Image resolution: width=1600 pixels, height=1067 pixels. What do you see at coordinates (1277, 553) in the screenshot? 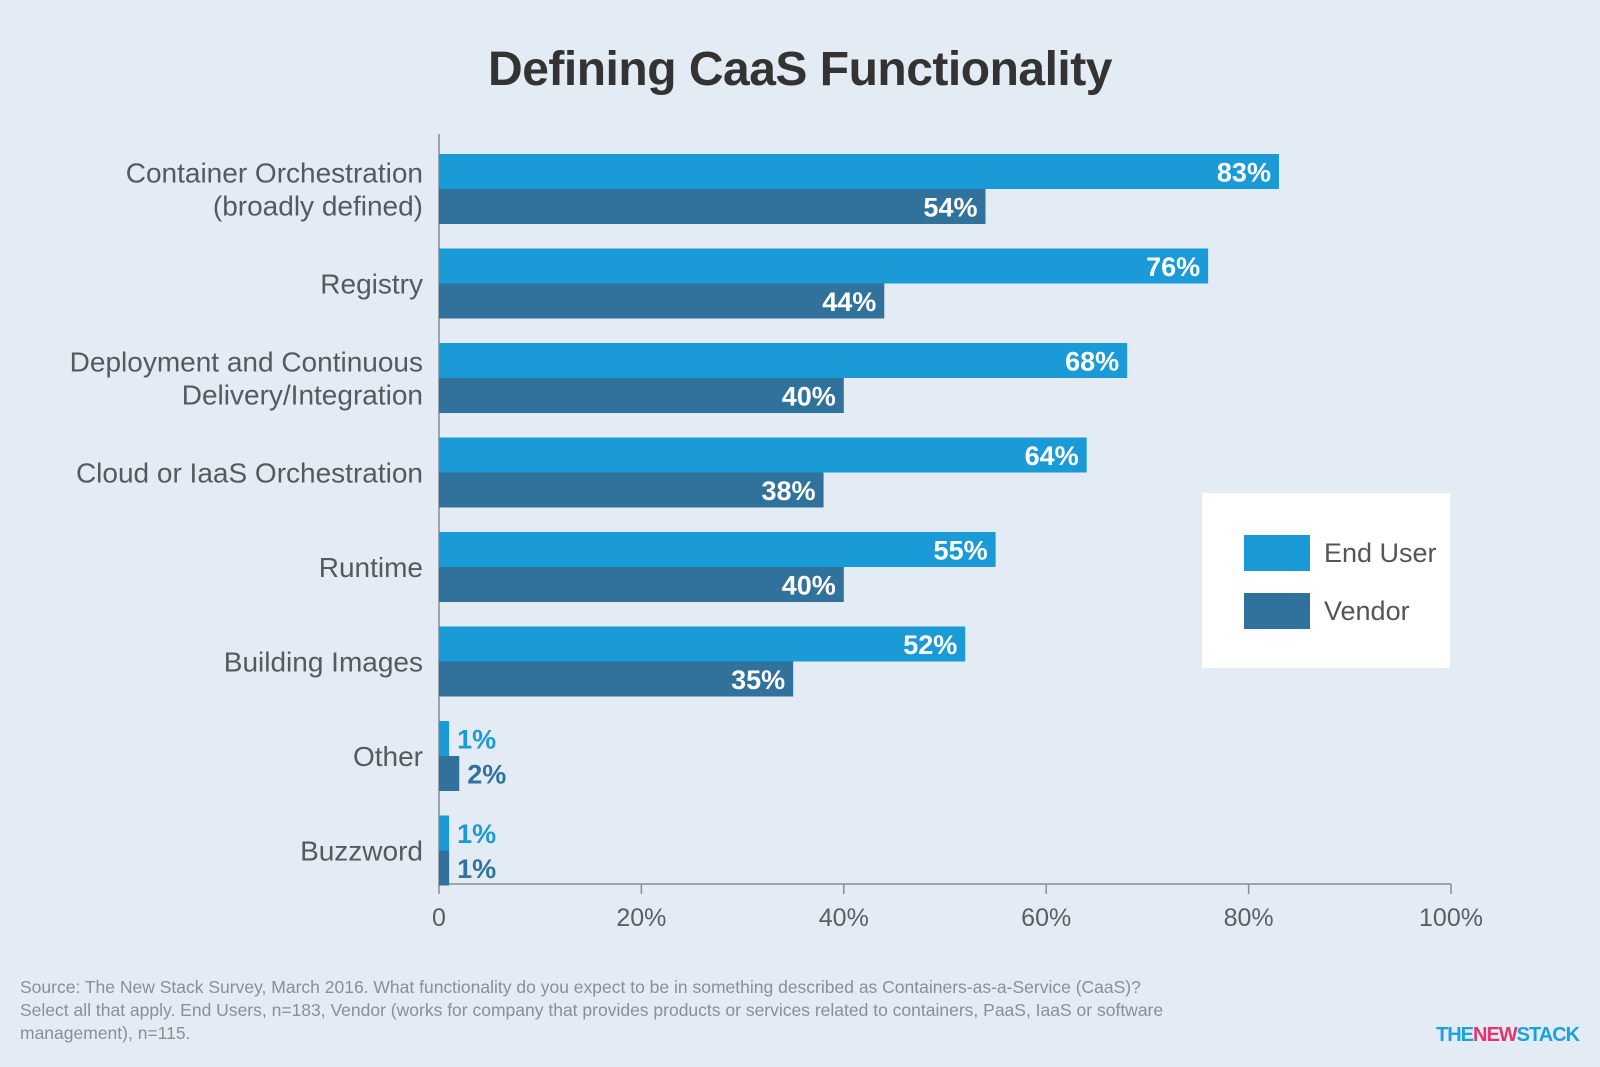
I see `legend-swatch-end-user` at bounding box center [1277, 553].